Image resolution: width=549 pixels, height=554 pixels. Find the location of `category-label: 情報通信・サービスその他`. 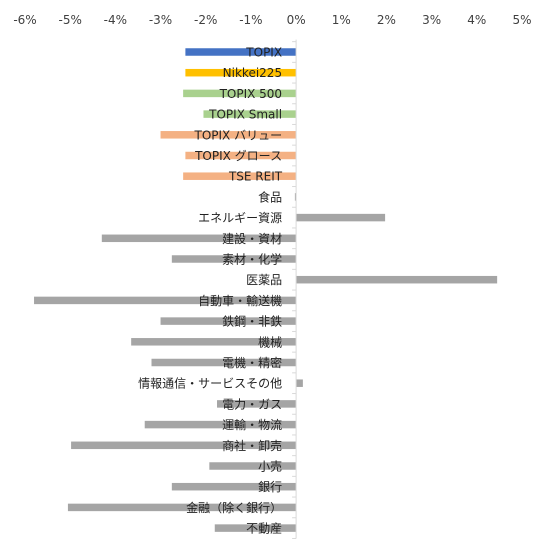

category-label: 情報通信・サービスその他 is located at coordinates (210, 384).